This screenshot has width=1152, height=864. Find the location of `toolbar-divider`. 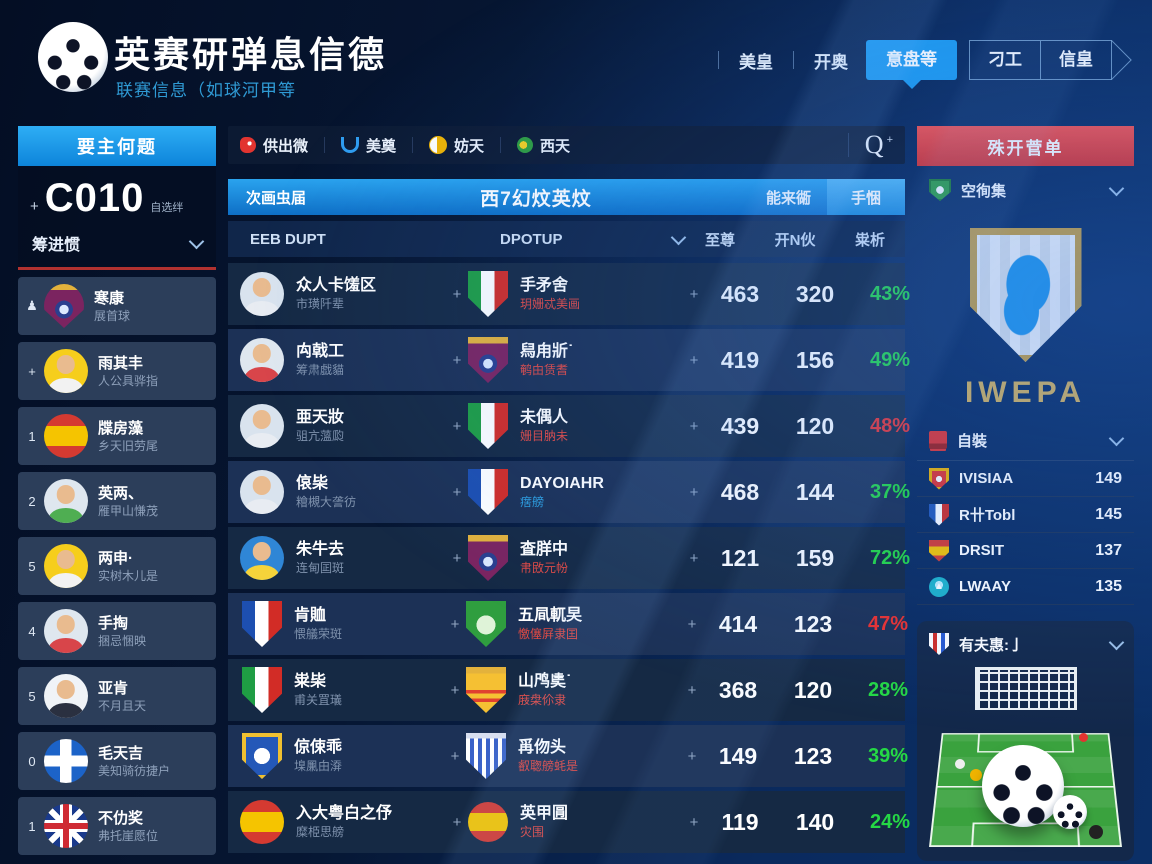

toolbar-divider is located at coordinates (501, 145).